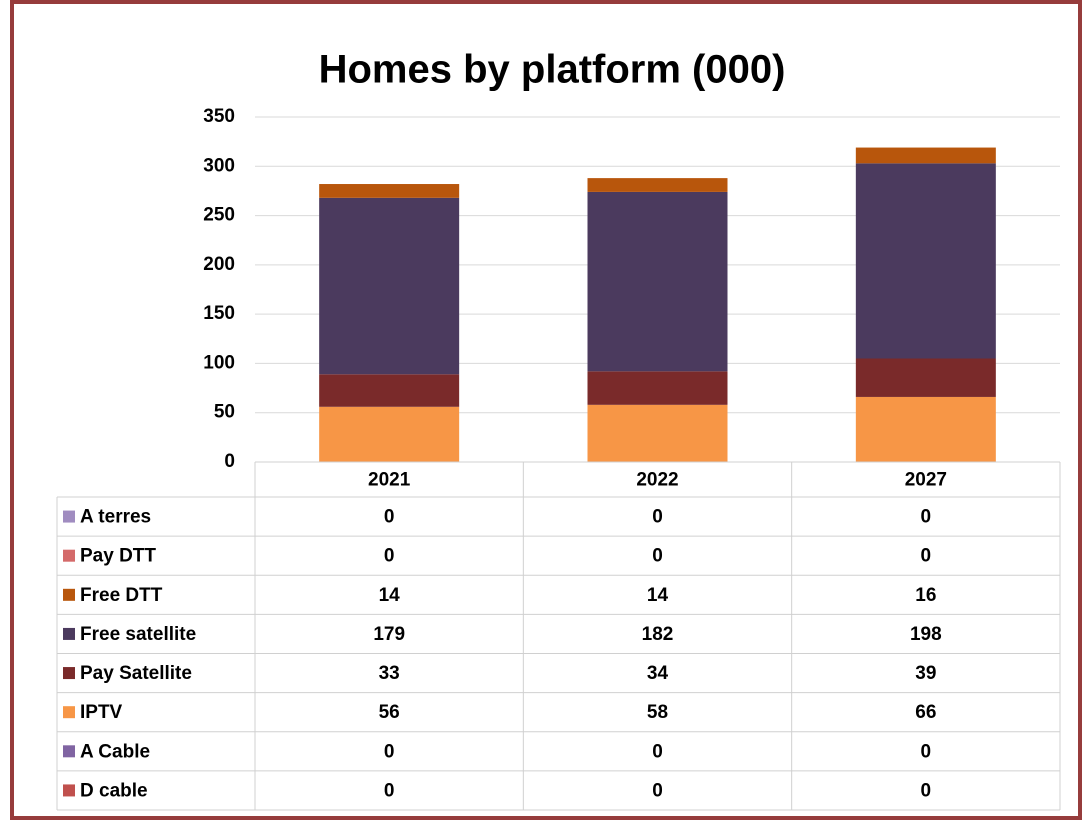  I want to click on x-tick-label: 2022, so click(657, 480).